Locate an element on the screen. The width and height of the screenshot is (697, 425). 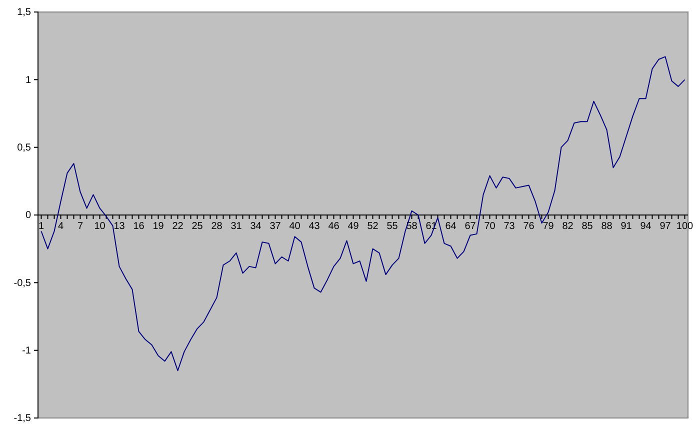
x-tick-label: 46 is located at coordinates (334, 226).